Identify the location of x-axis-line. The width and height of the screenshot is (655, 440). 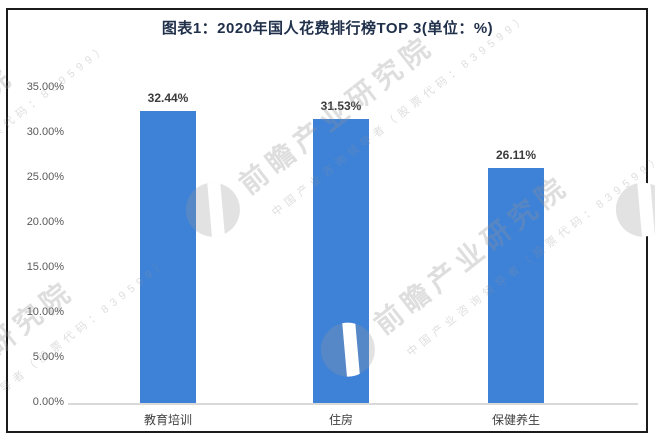
(353, 404).